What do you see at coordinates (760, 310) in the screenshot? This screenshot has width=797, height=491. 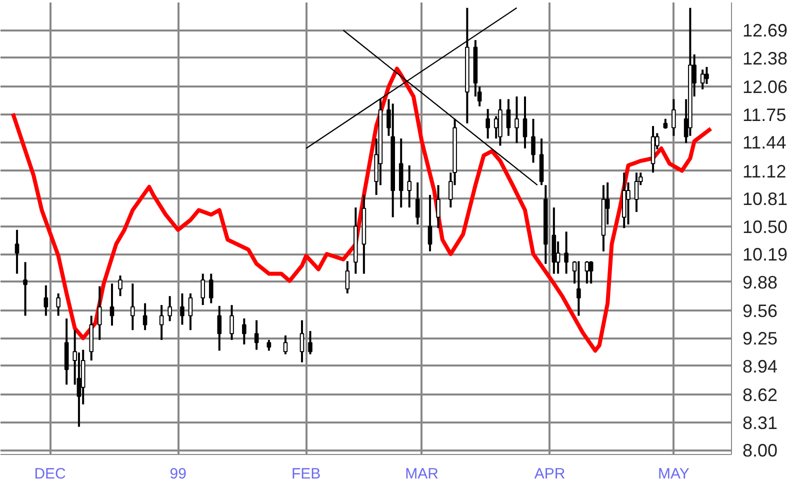 I see `y-tick-label: 9.56` at bounding box center [760, 310].